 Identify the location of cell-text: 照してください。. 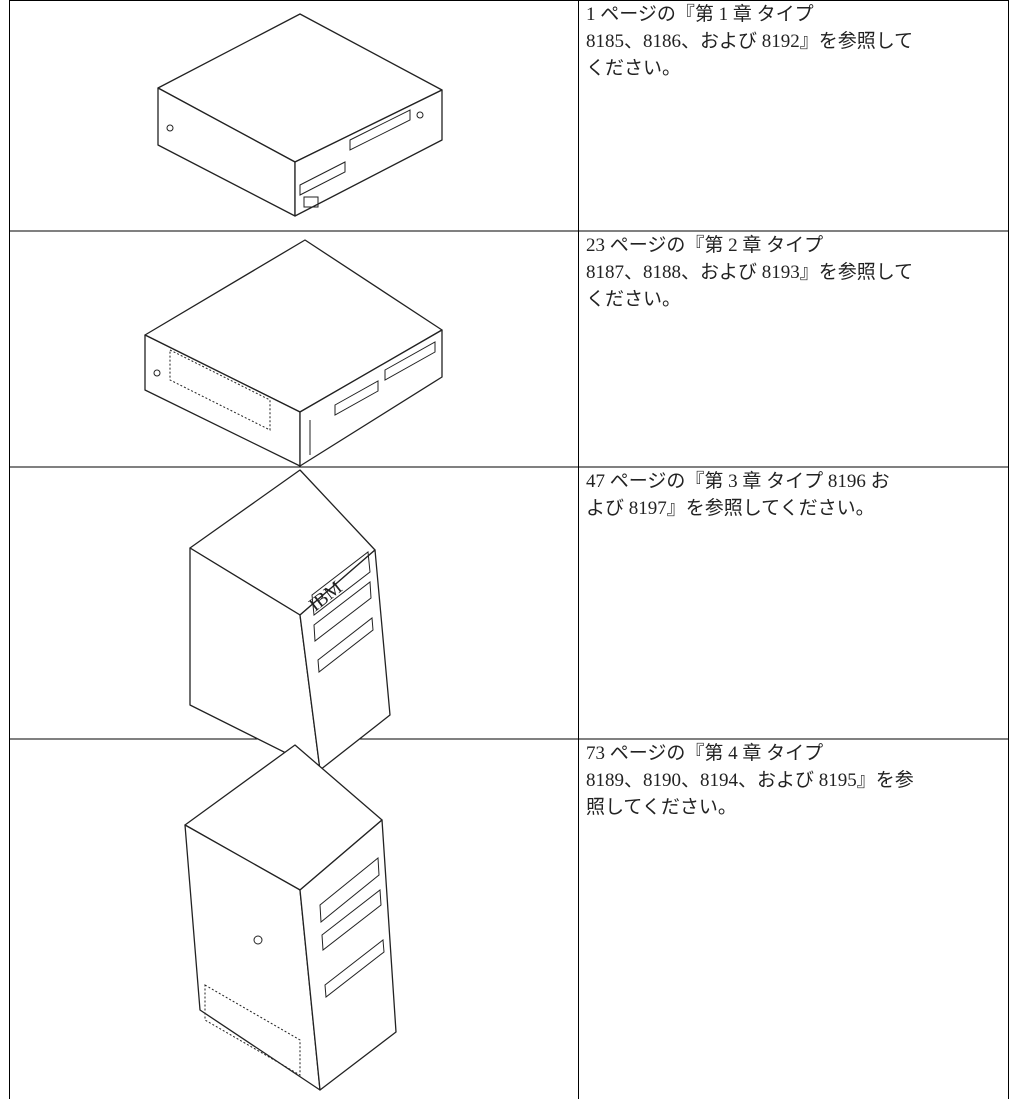
(661, 807).